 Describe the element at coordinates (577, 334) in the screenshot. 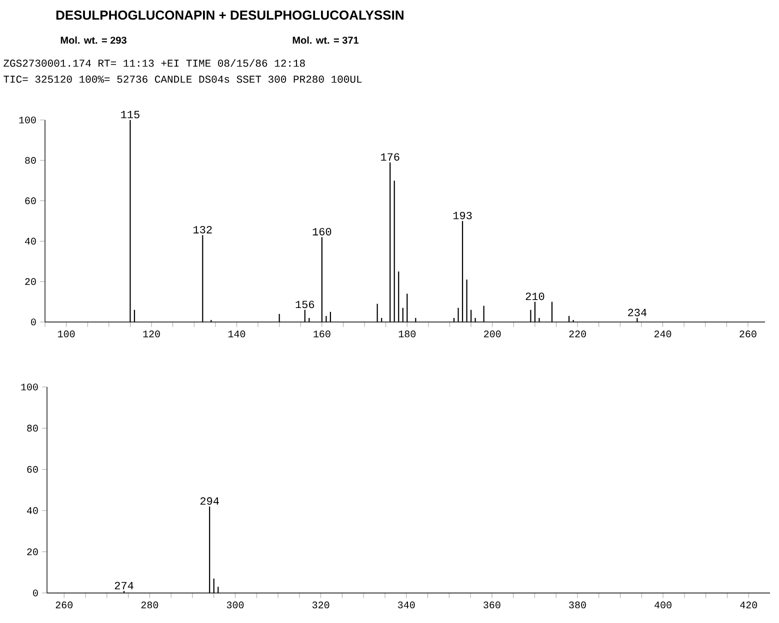

I see `x-tick-label: 220` at that location.